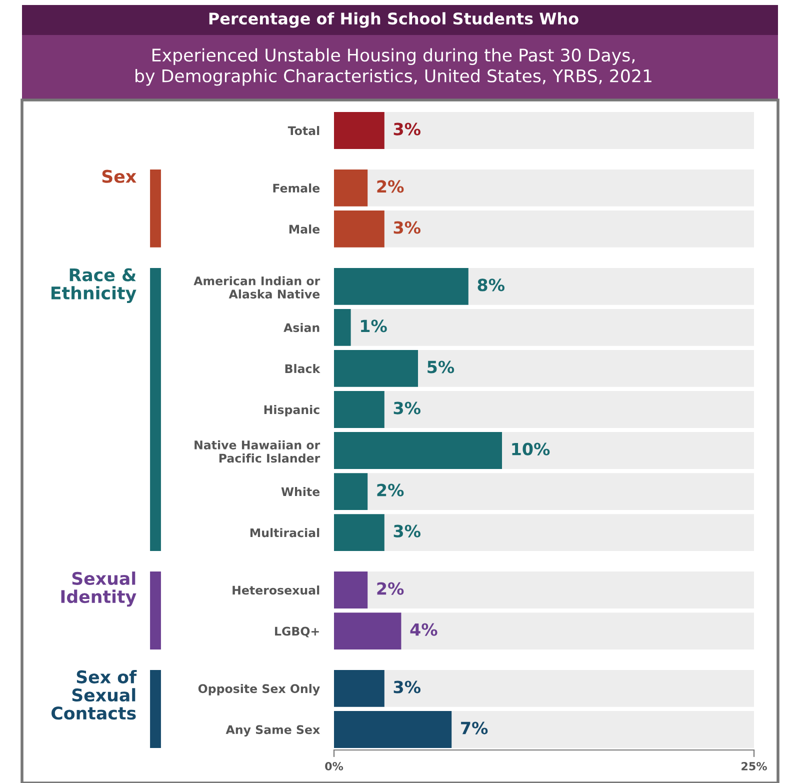 The height and width of the screenshot is (783, 787). What do you see at coordinates (334, 766) in the screenshot?
I see `x-tick-label: 0%` at bounding box center [334, 766].